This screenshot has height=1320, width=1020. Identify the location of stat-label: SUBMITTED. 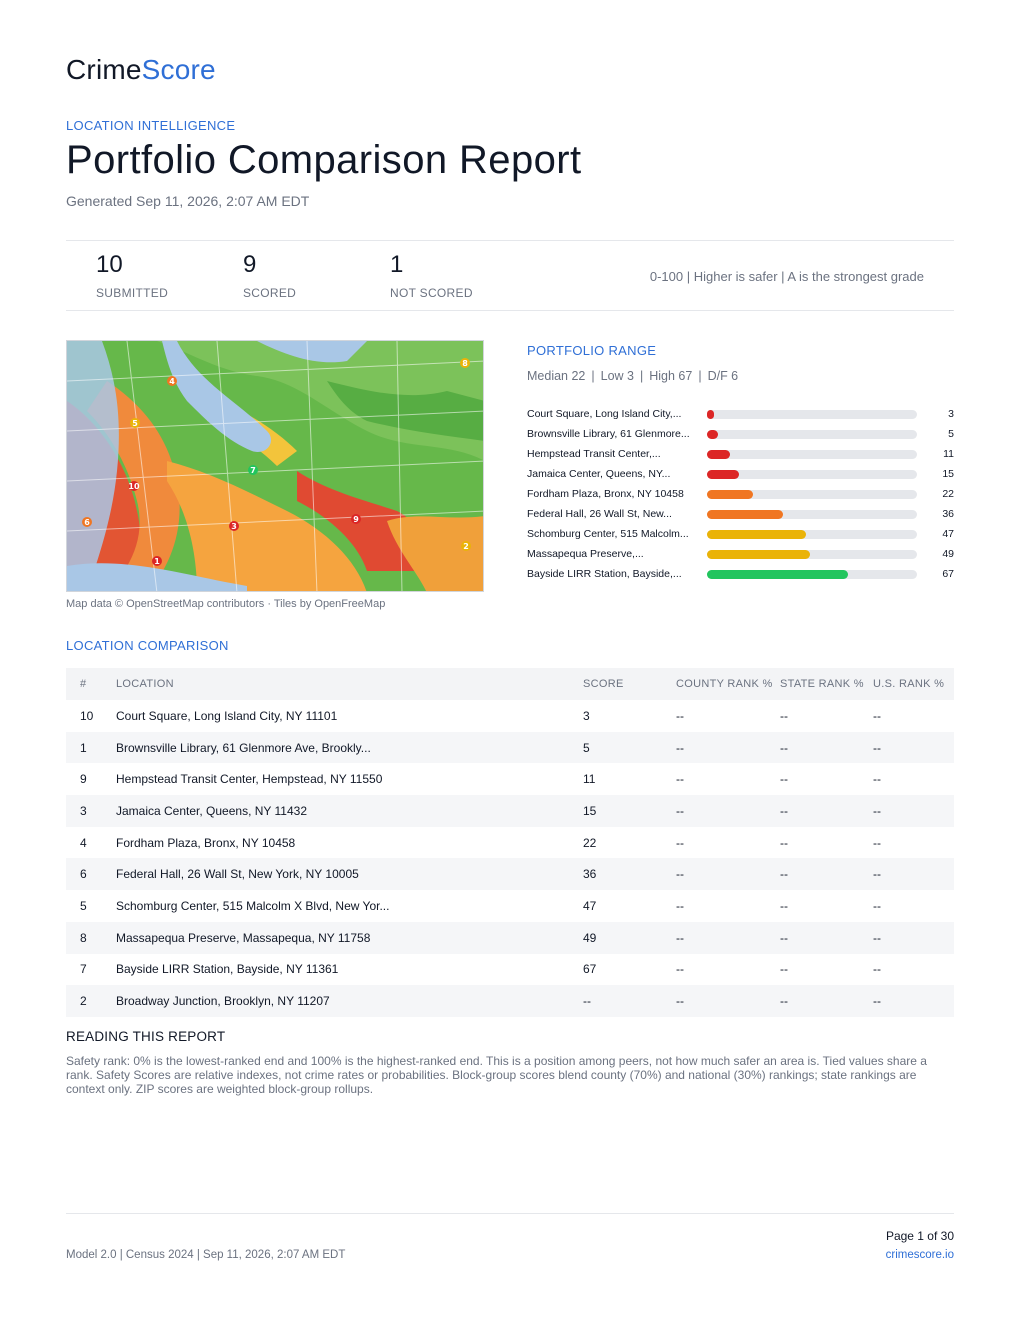
(132, 293).